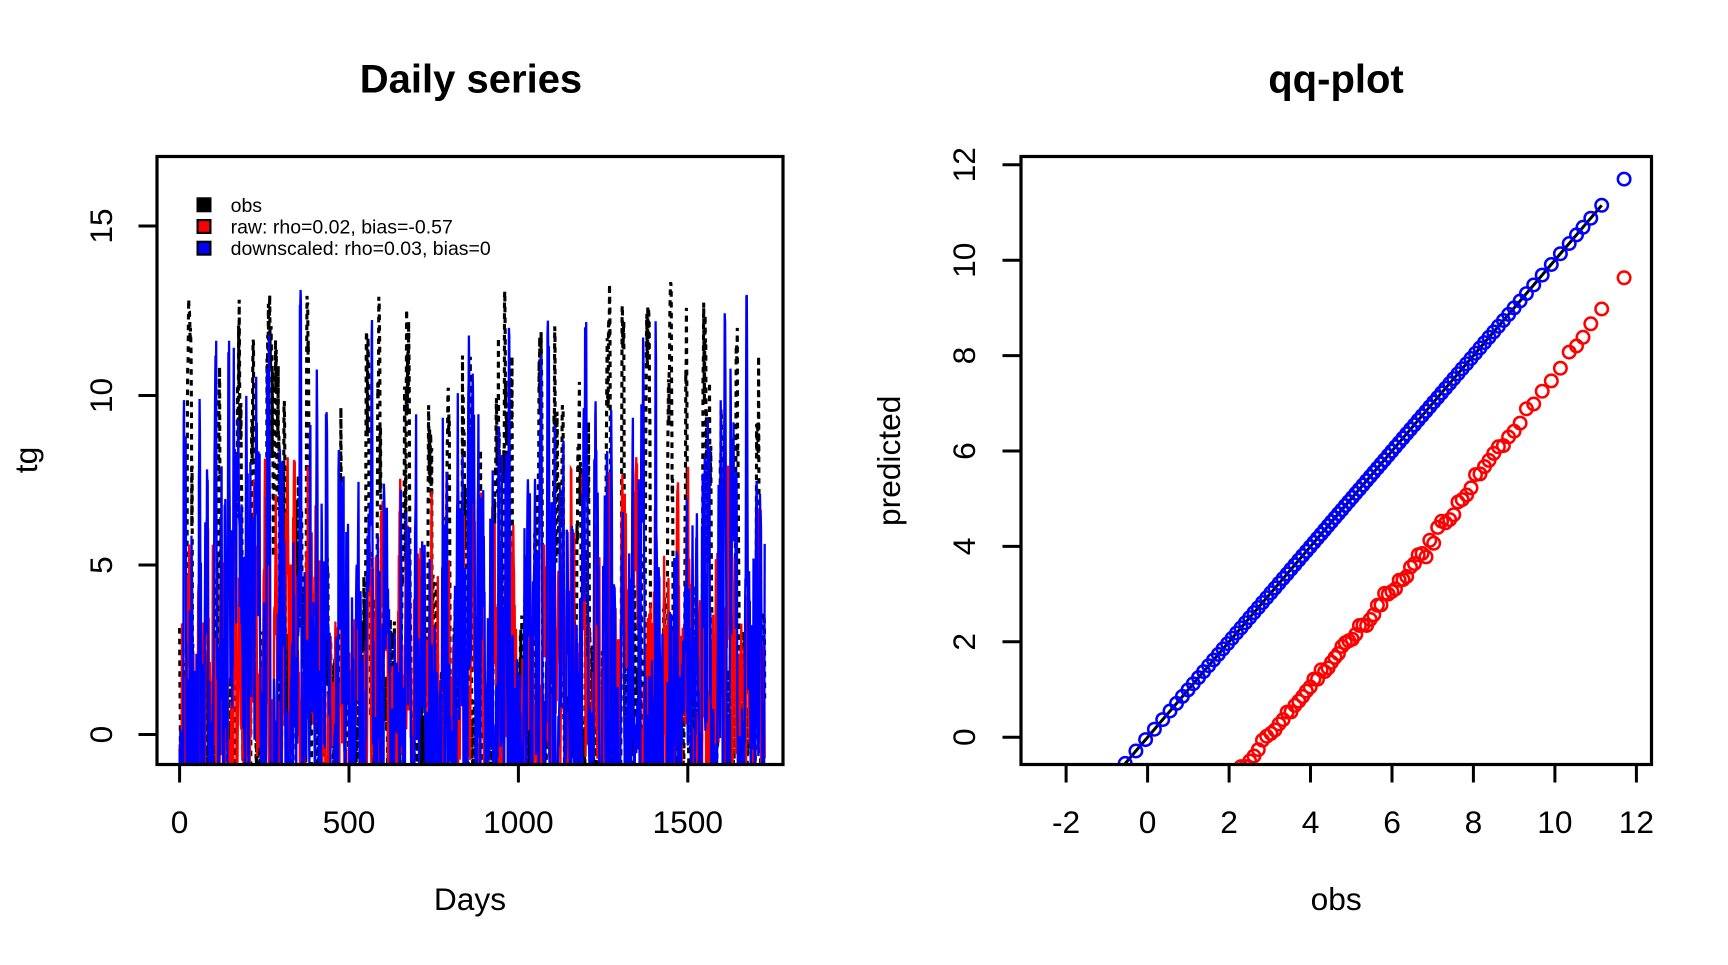 This screenshot has width=1728, height=965. What do you see at coordinates (1066, 822) in the screenshot?
I see `svg-text: -2` at bounding box center [1066, 822].